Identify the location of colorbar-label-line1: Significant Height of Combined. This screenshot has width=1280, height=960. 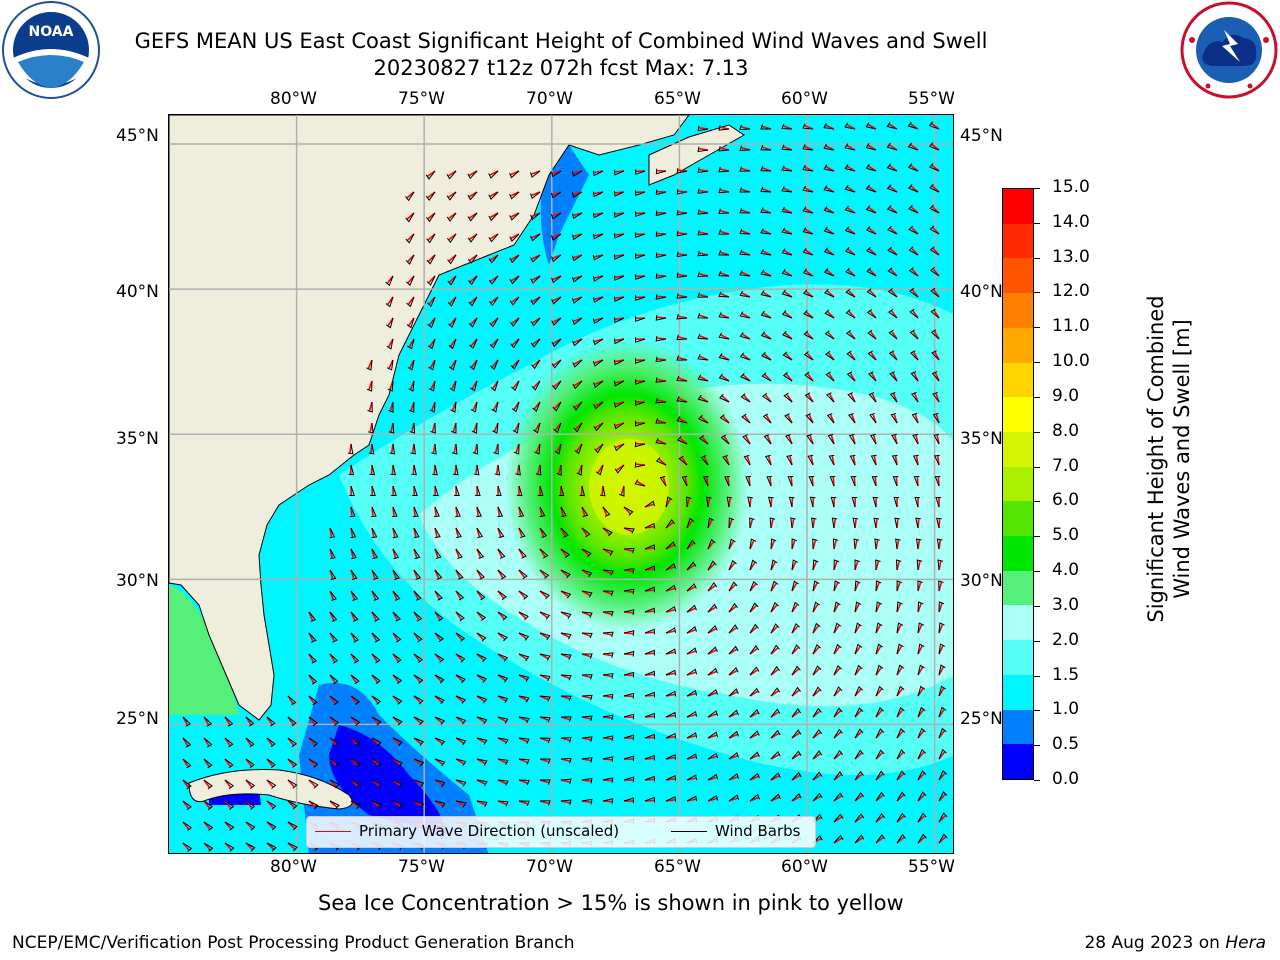
(1156, 459).